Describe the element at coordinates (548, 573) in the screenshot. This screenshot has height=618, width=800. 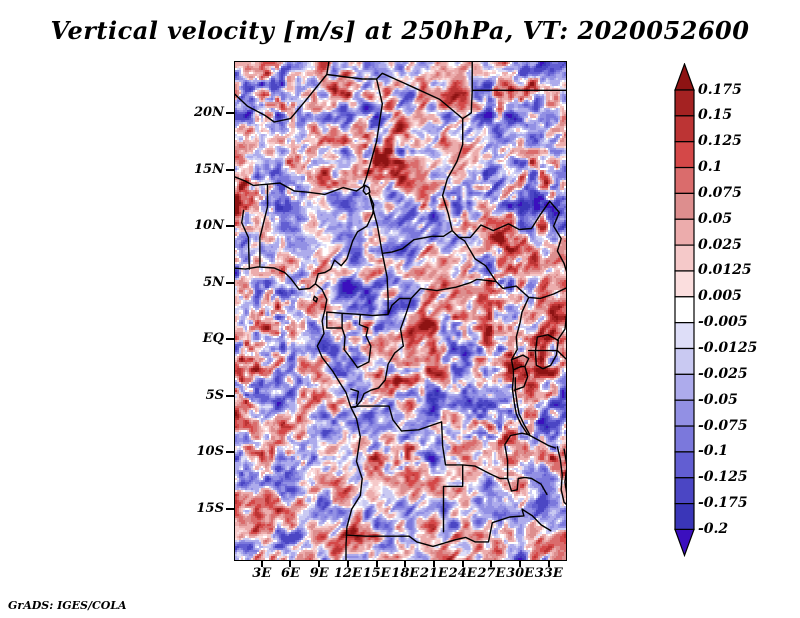
I see `x-axis-tick-label: 33E` at that location.